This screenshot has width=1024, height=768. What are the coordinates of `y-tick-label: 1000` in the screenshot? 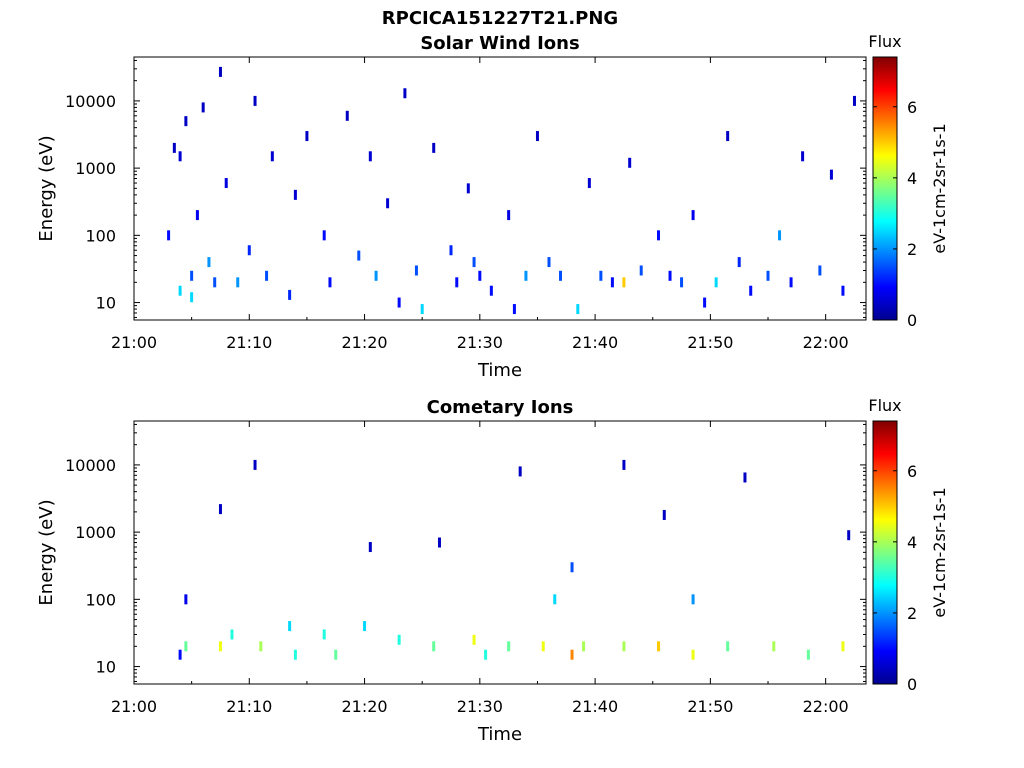 It's located at (95, 168).